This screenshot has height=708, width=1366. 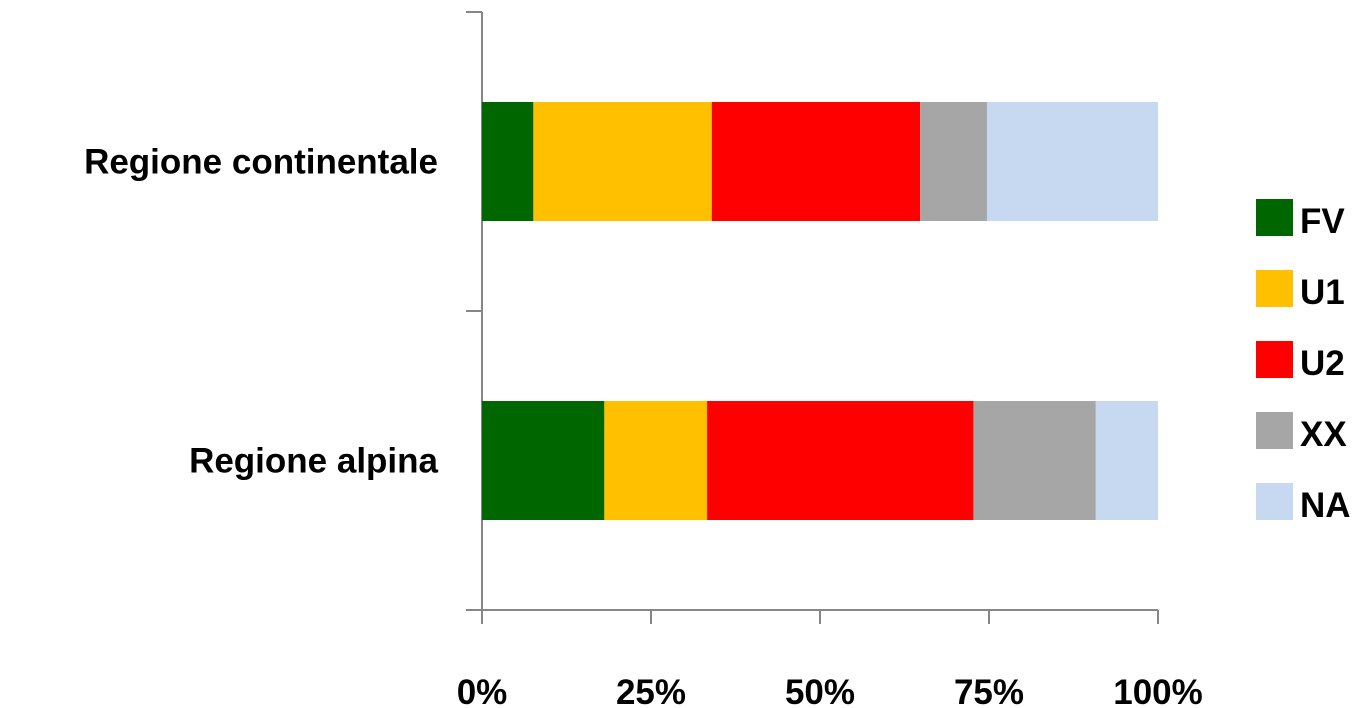 What do you see at coordinates (651, 690) in the screenshot?
I see `x-tick-label: 25%` at bounding box center [651, 690].